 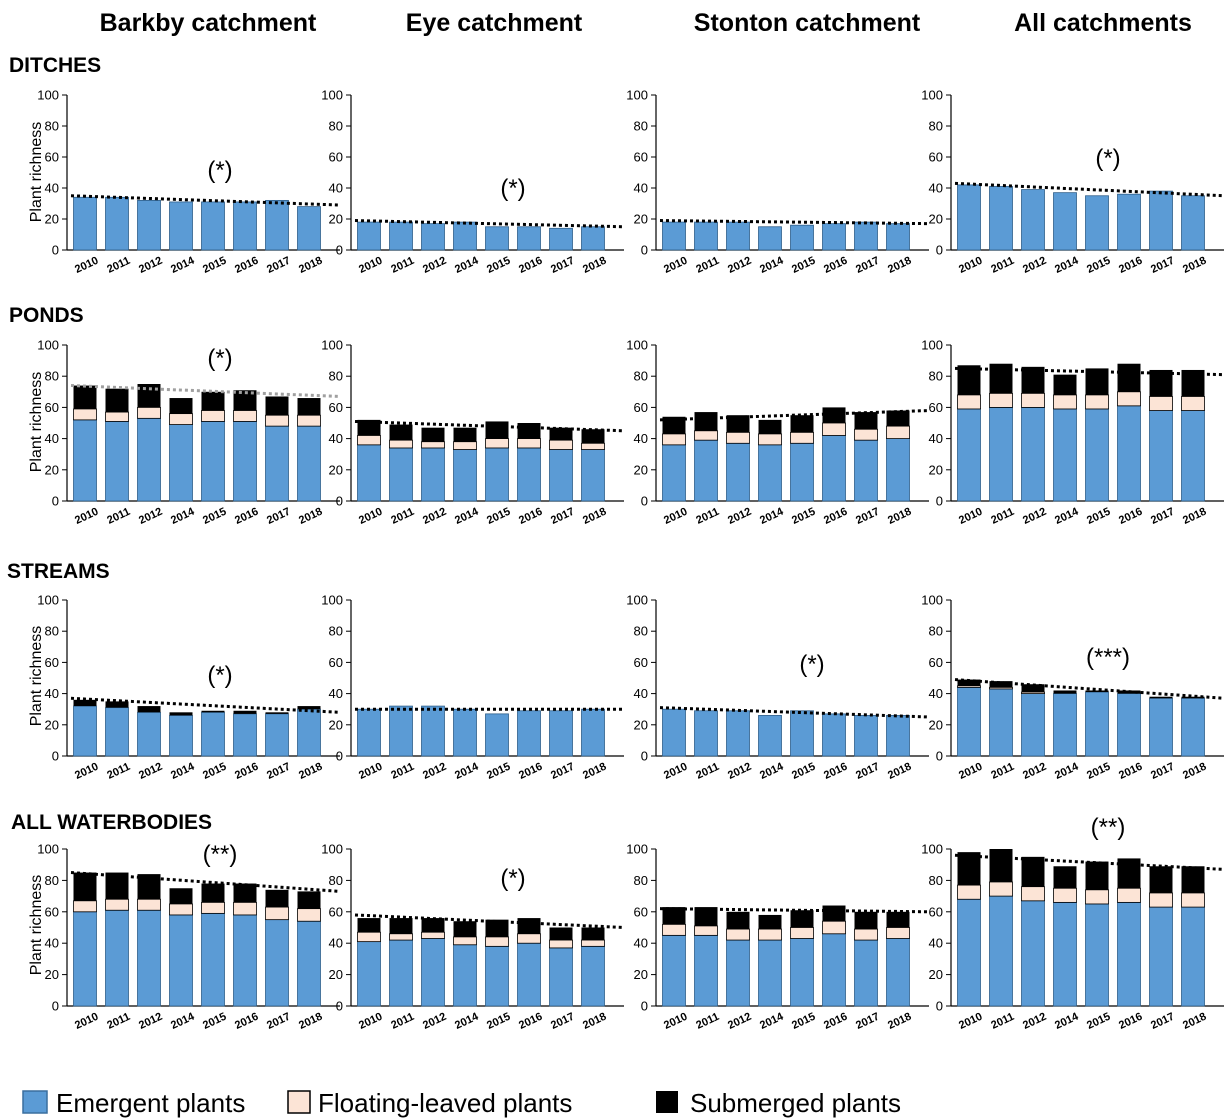 I want to click on significance-label: (**), so click(x=220, y=854).